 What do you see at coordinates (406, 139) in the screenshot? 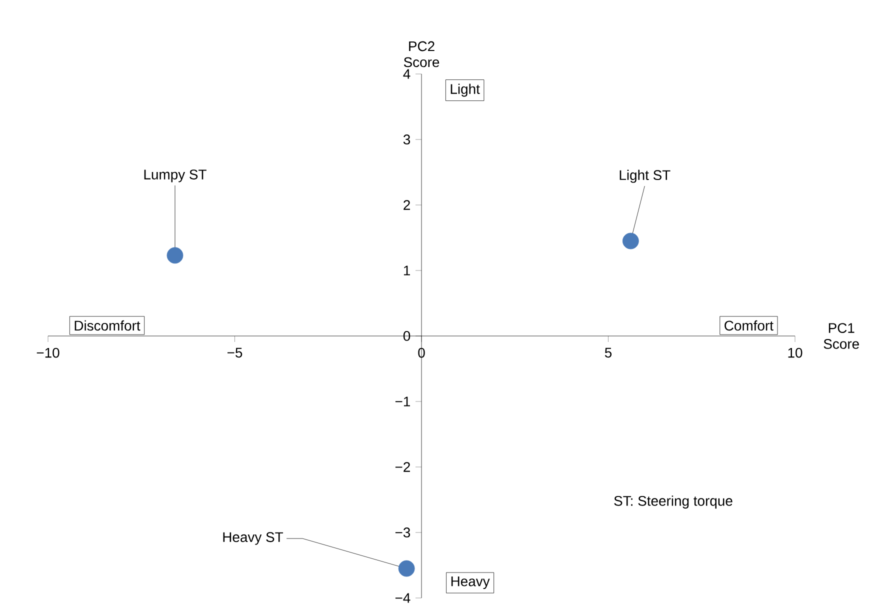
I see `y-tick-label: 3` at bounding box center [406, 139].